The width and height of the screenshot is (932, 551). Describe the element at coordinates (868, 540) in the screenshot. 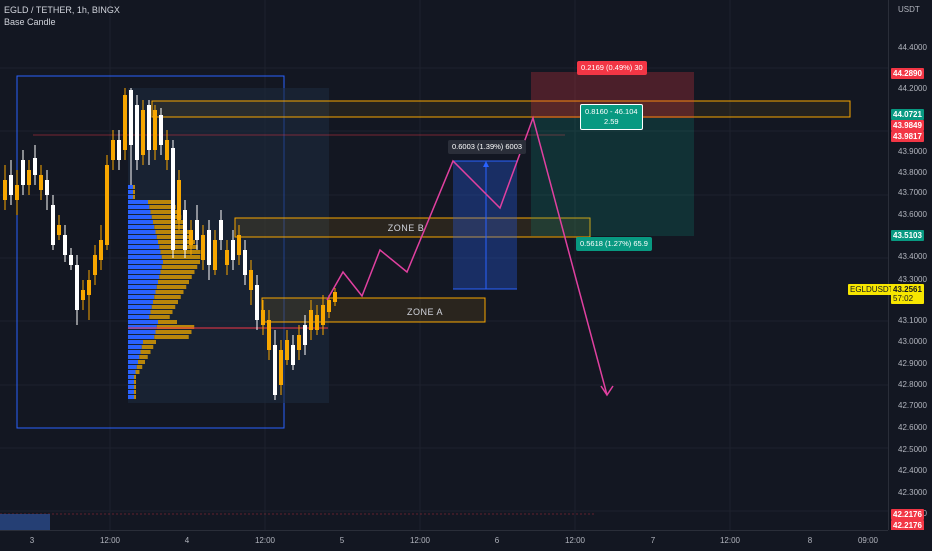

I see `time-tick: 09:00` at that location.